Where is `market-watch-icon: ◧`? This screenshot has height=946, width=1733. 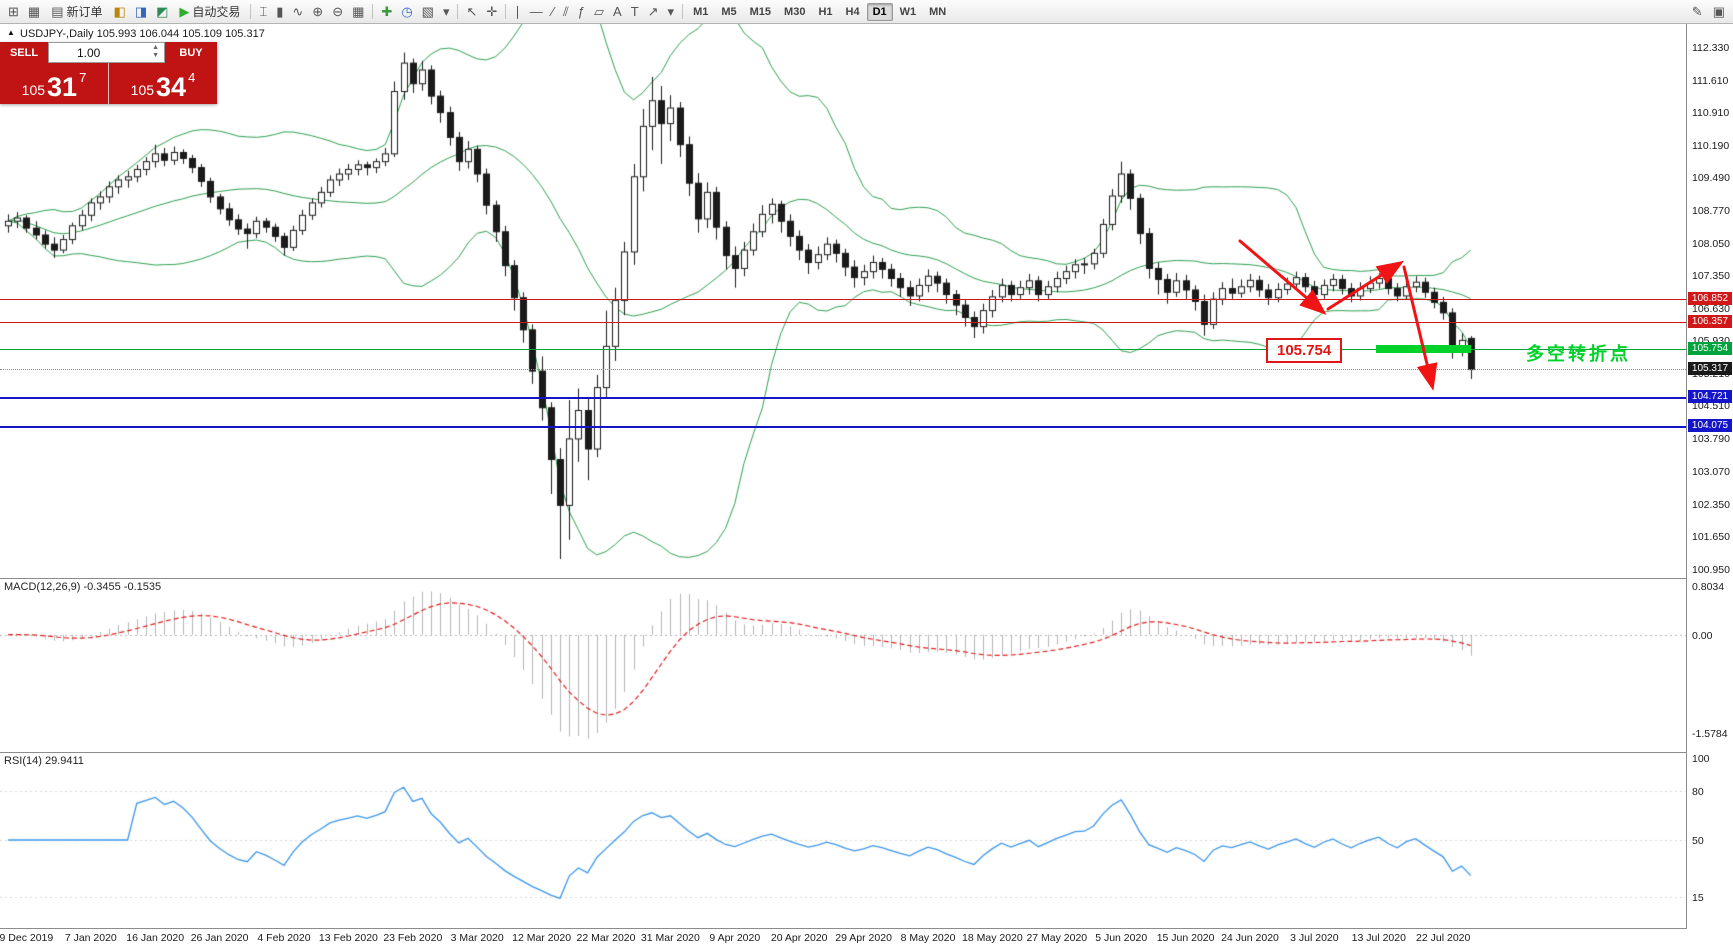
market-watch-icon: ◧ is located at coordinates (120, 12).